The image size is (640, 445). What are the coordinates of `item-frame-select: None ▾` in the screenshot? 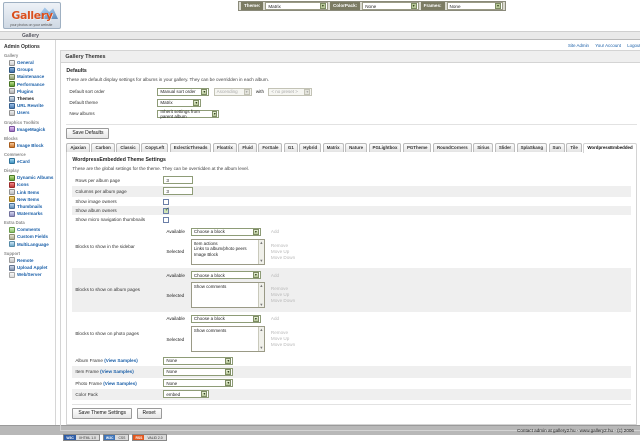 It's located at (198, 371).